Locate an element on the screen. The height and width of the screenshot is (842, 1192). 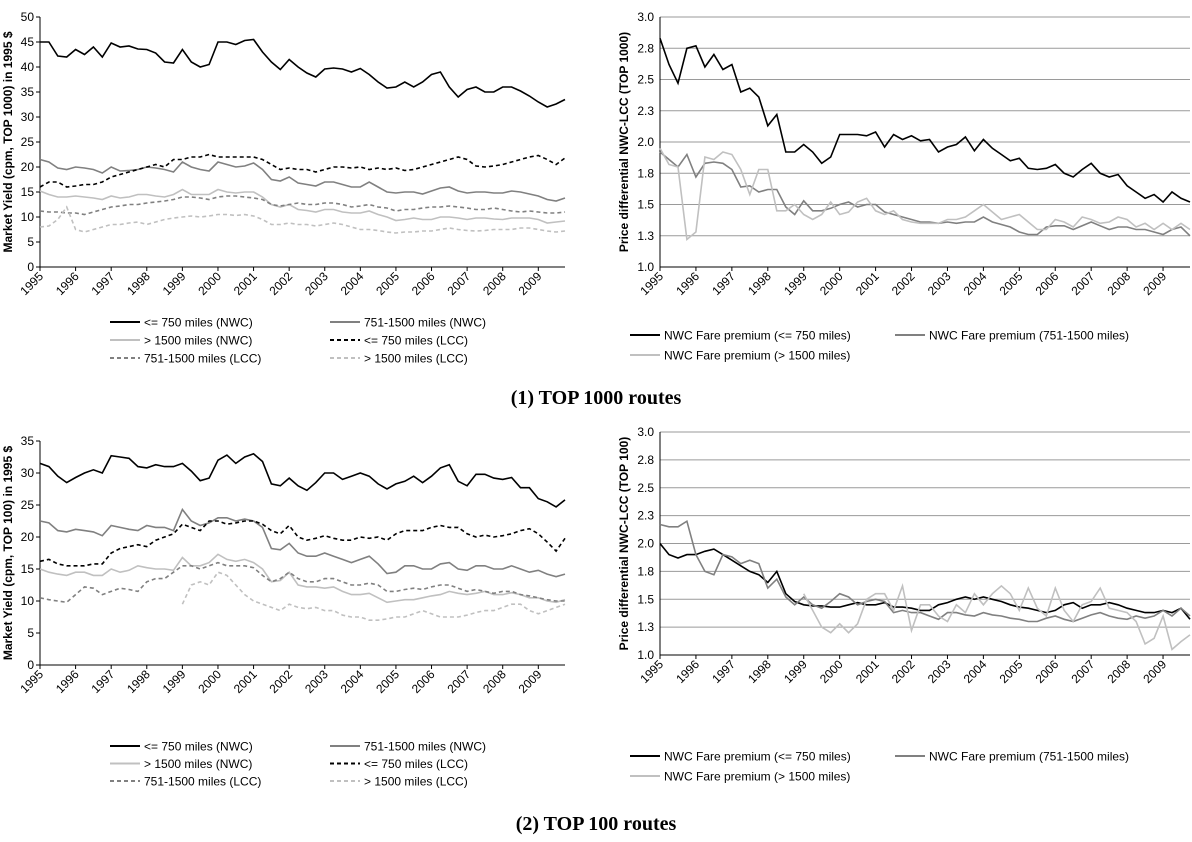
y-tick-label: 2.3 is located at coordinates (645, 516).